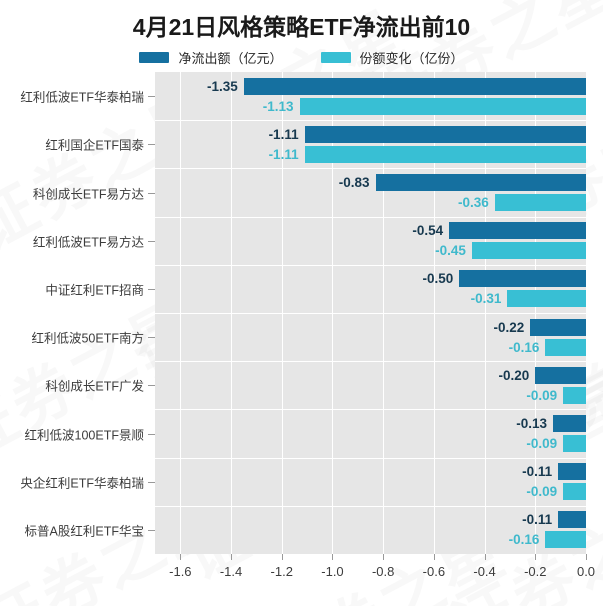 This screenshot has height=606, width=603. I want to click on value-tick-label: -0.8, so click(383, 571).